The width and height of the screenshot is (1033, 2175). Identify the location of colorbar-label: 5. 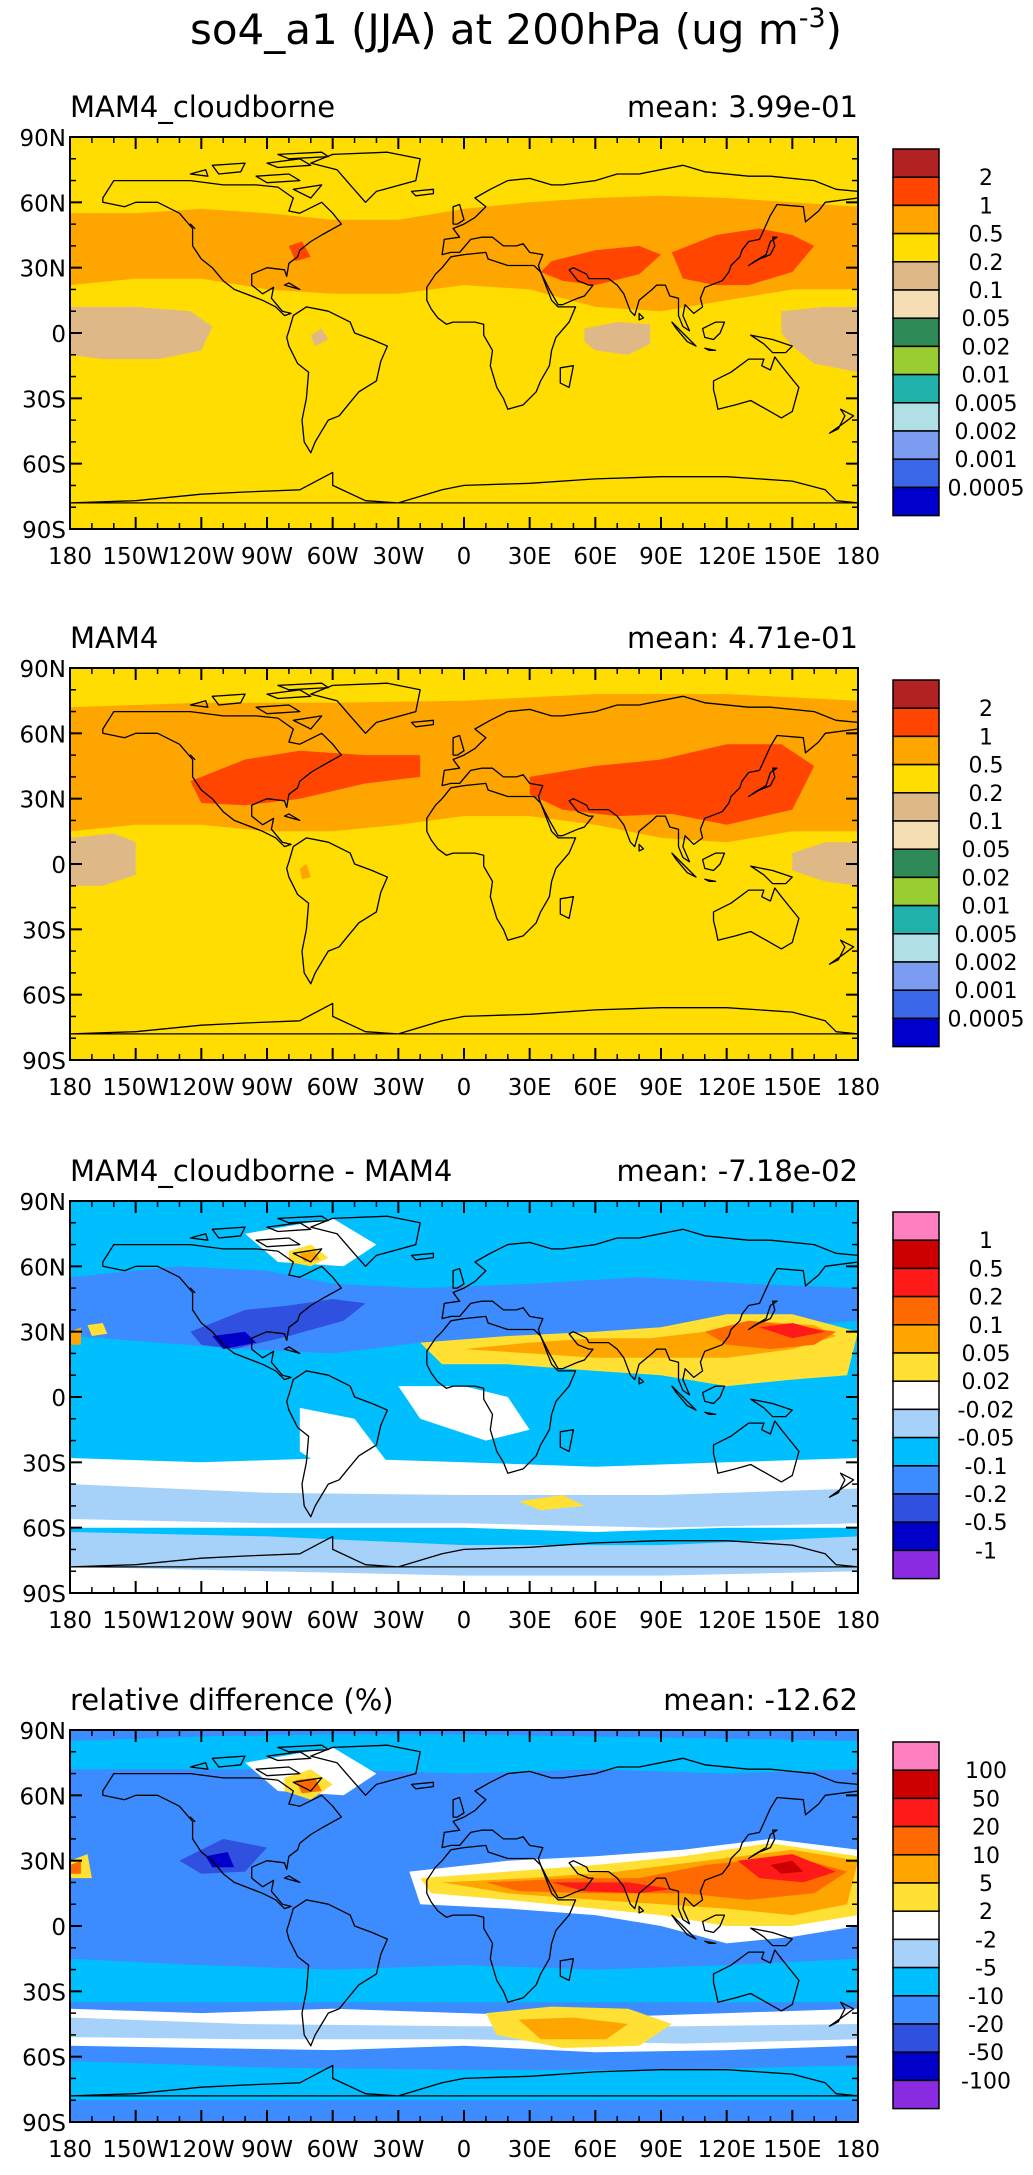
(986, 1884).